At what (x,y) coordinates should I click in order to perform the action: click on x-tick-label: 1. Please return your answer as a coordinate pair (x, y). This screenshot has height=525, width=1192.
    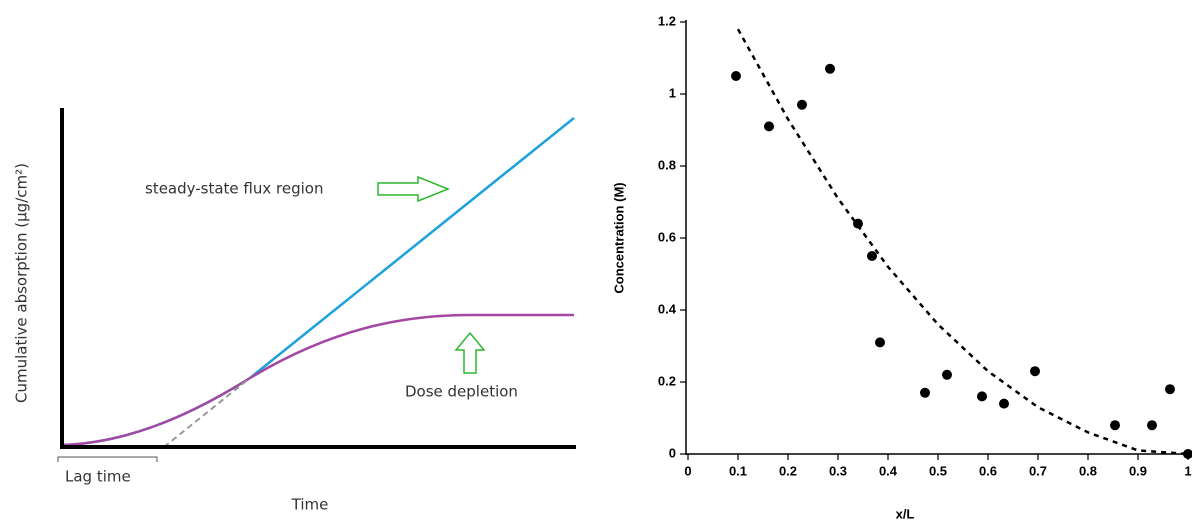
    Looking at the image, I should click on (1187, 470).